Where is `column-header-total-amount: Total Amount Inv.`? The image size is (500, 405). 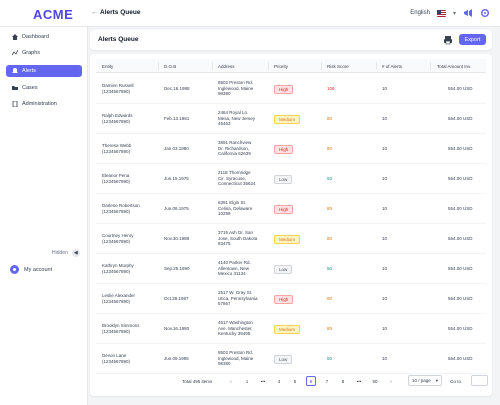 column-header-total-amount: Total Amount Inv. is located at coordinates (454, 66).